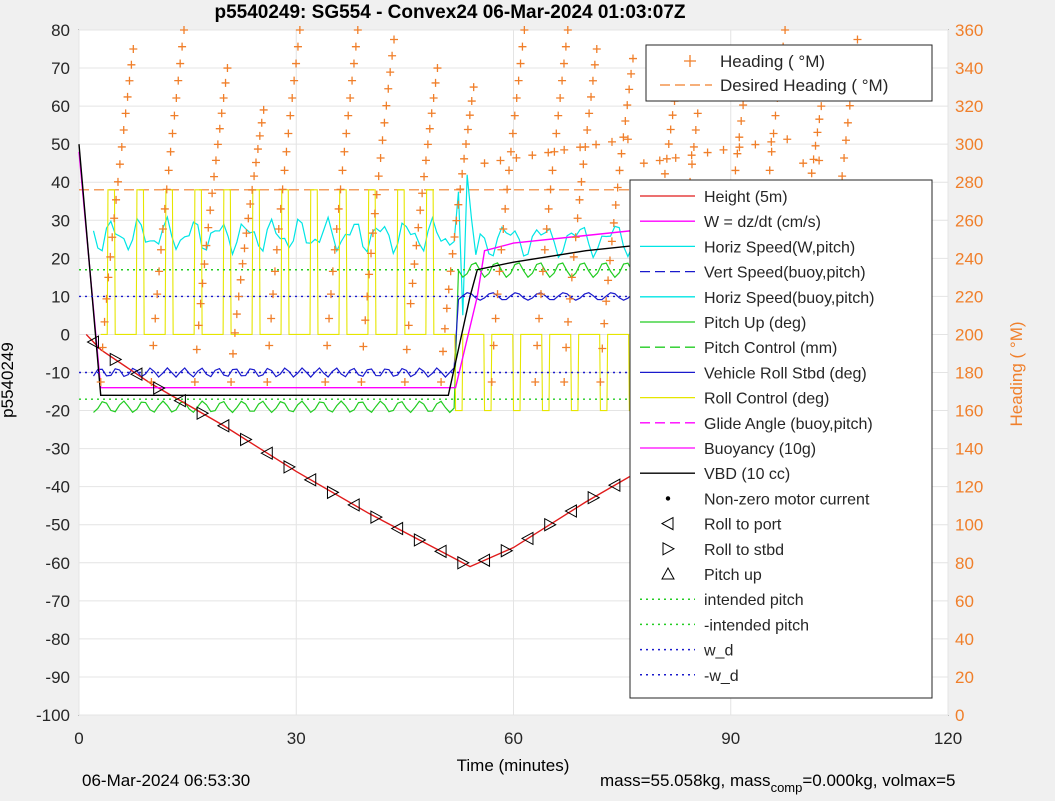 This screenshot has width=1055, height=801. What do you see at coordinates (788, 424) in the screenshot?
I see `legend-label: Glide Angle (buoy,pitch)` at bounding box center [788, 424].